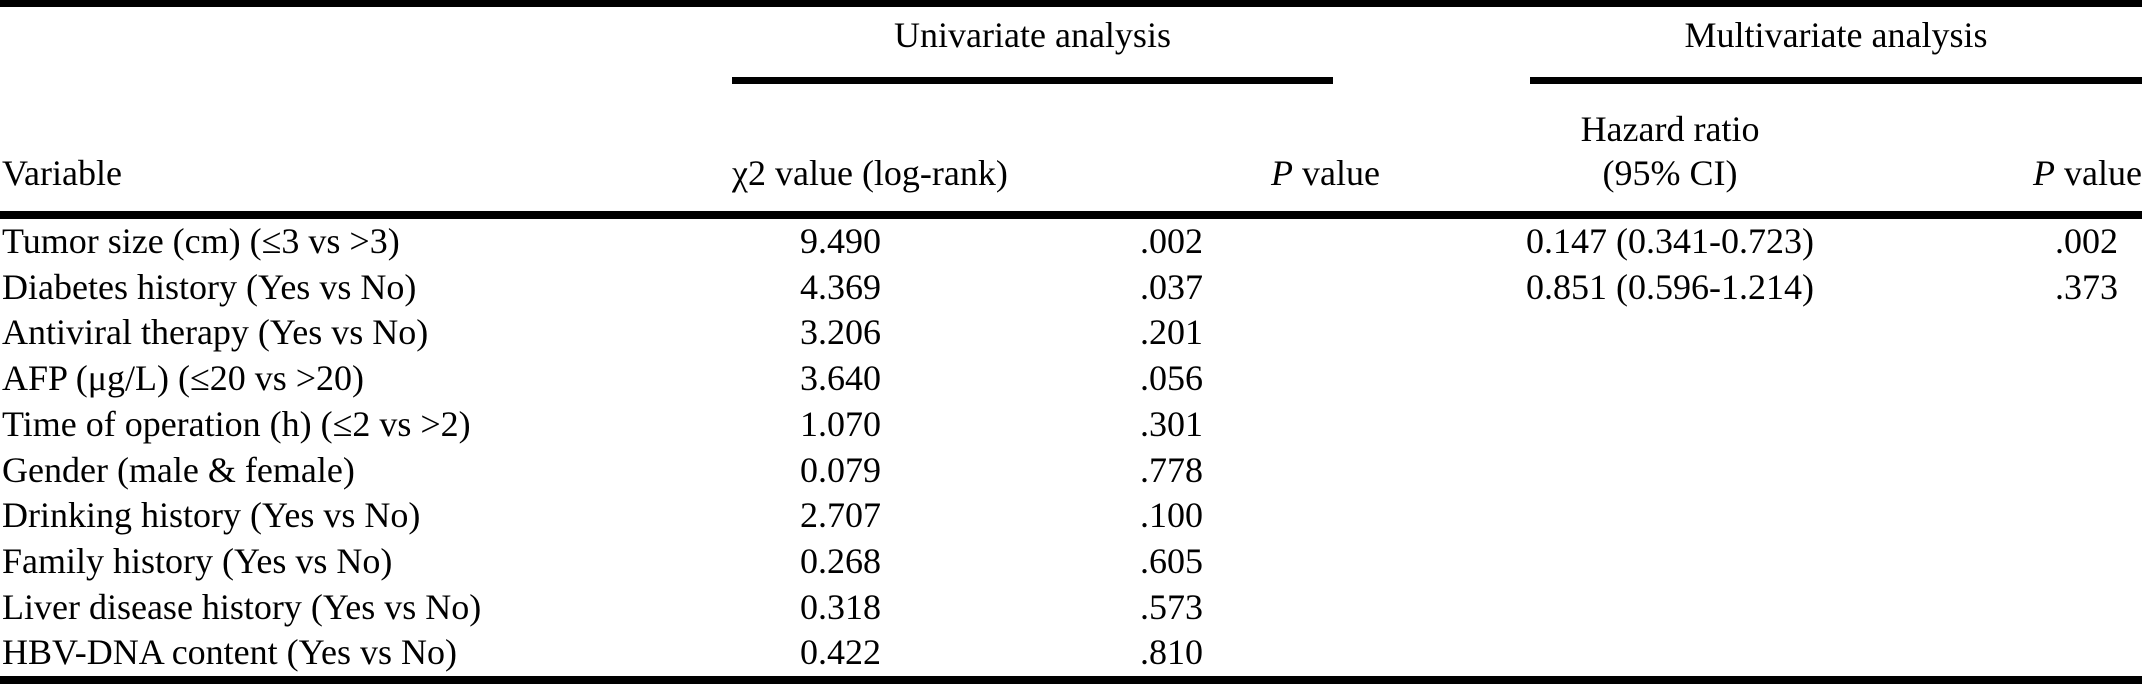 Image resolution: width=2142 pixels, height=684 pixels. What do you see at coordinates (1171, 469) in the screenshot?
I see `cell-p-univariate: .778` at bounding box center [1171, 469].